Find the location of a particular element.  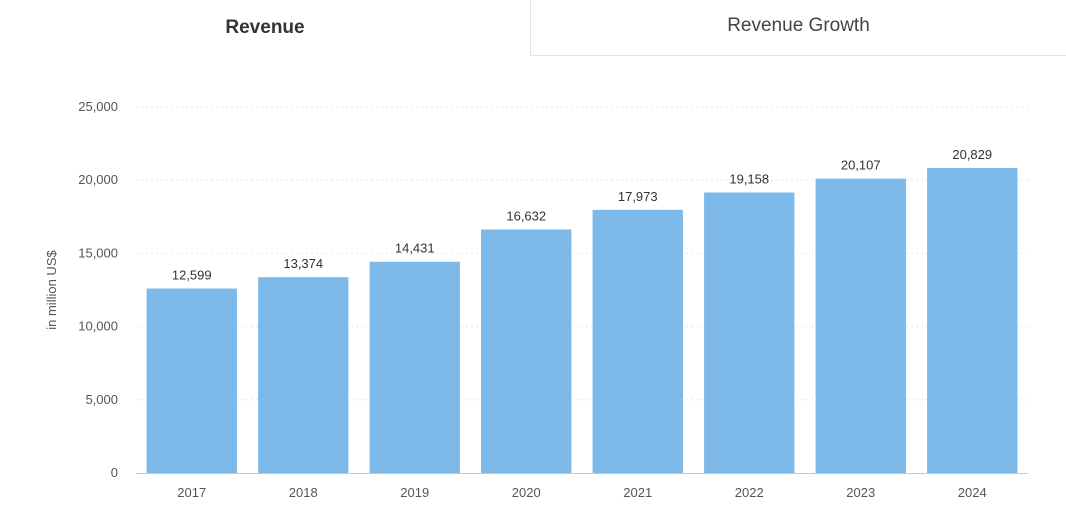

y-tick-label: 5,000 is located at coordinates (101, 399).